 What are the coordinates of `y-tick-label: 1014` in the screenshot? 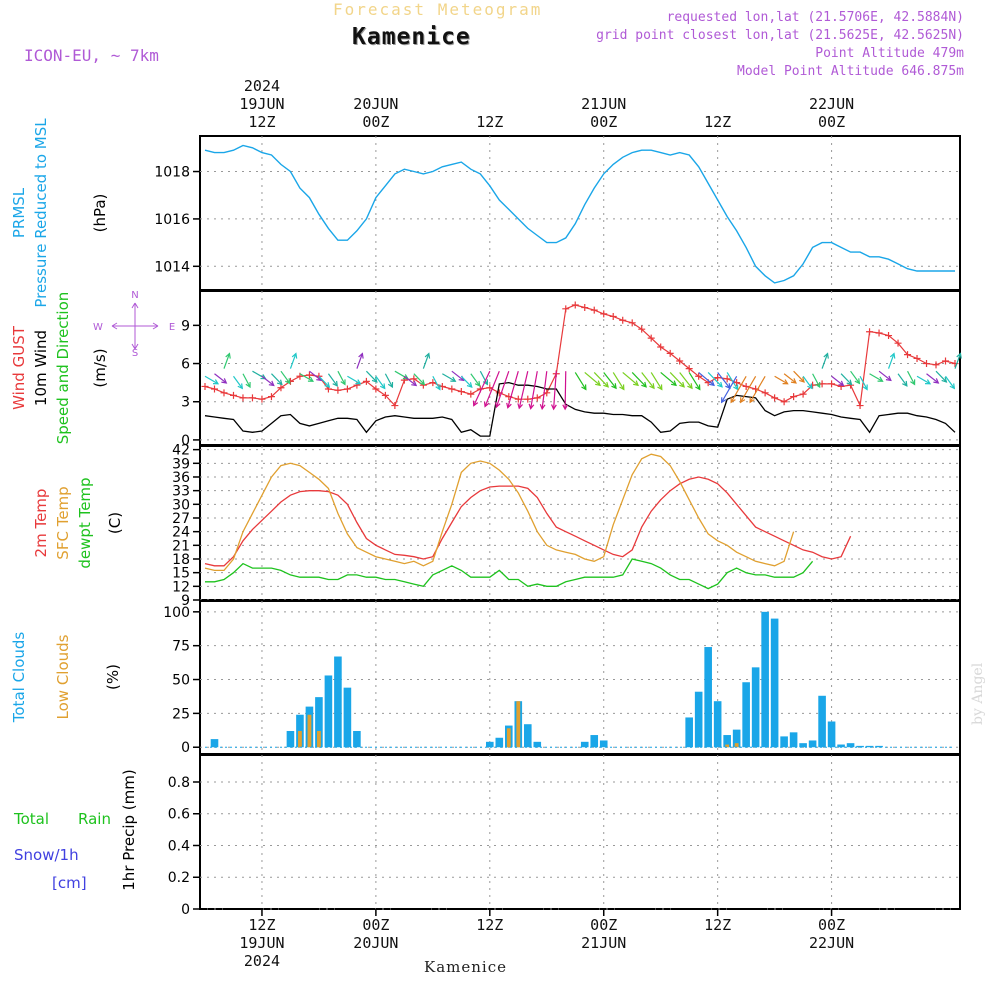 It's located at (172, 267).